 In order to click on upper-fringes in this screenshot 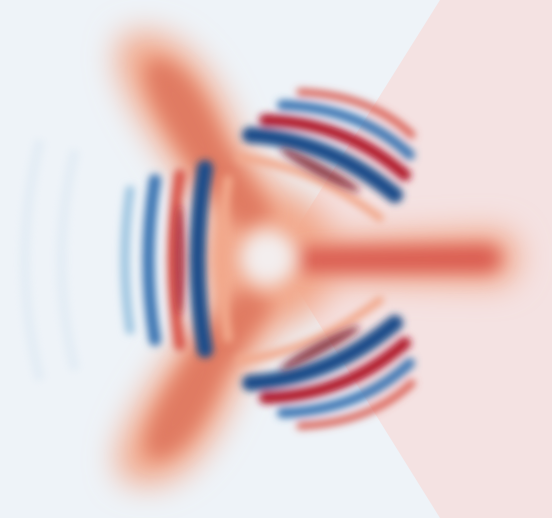, I will do `click(326, 155)`.